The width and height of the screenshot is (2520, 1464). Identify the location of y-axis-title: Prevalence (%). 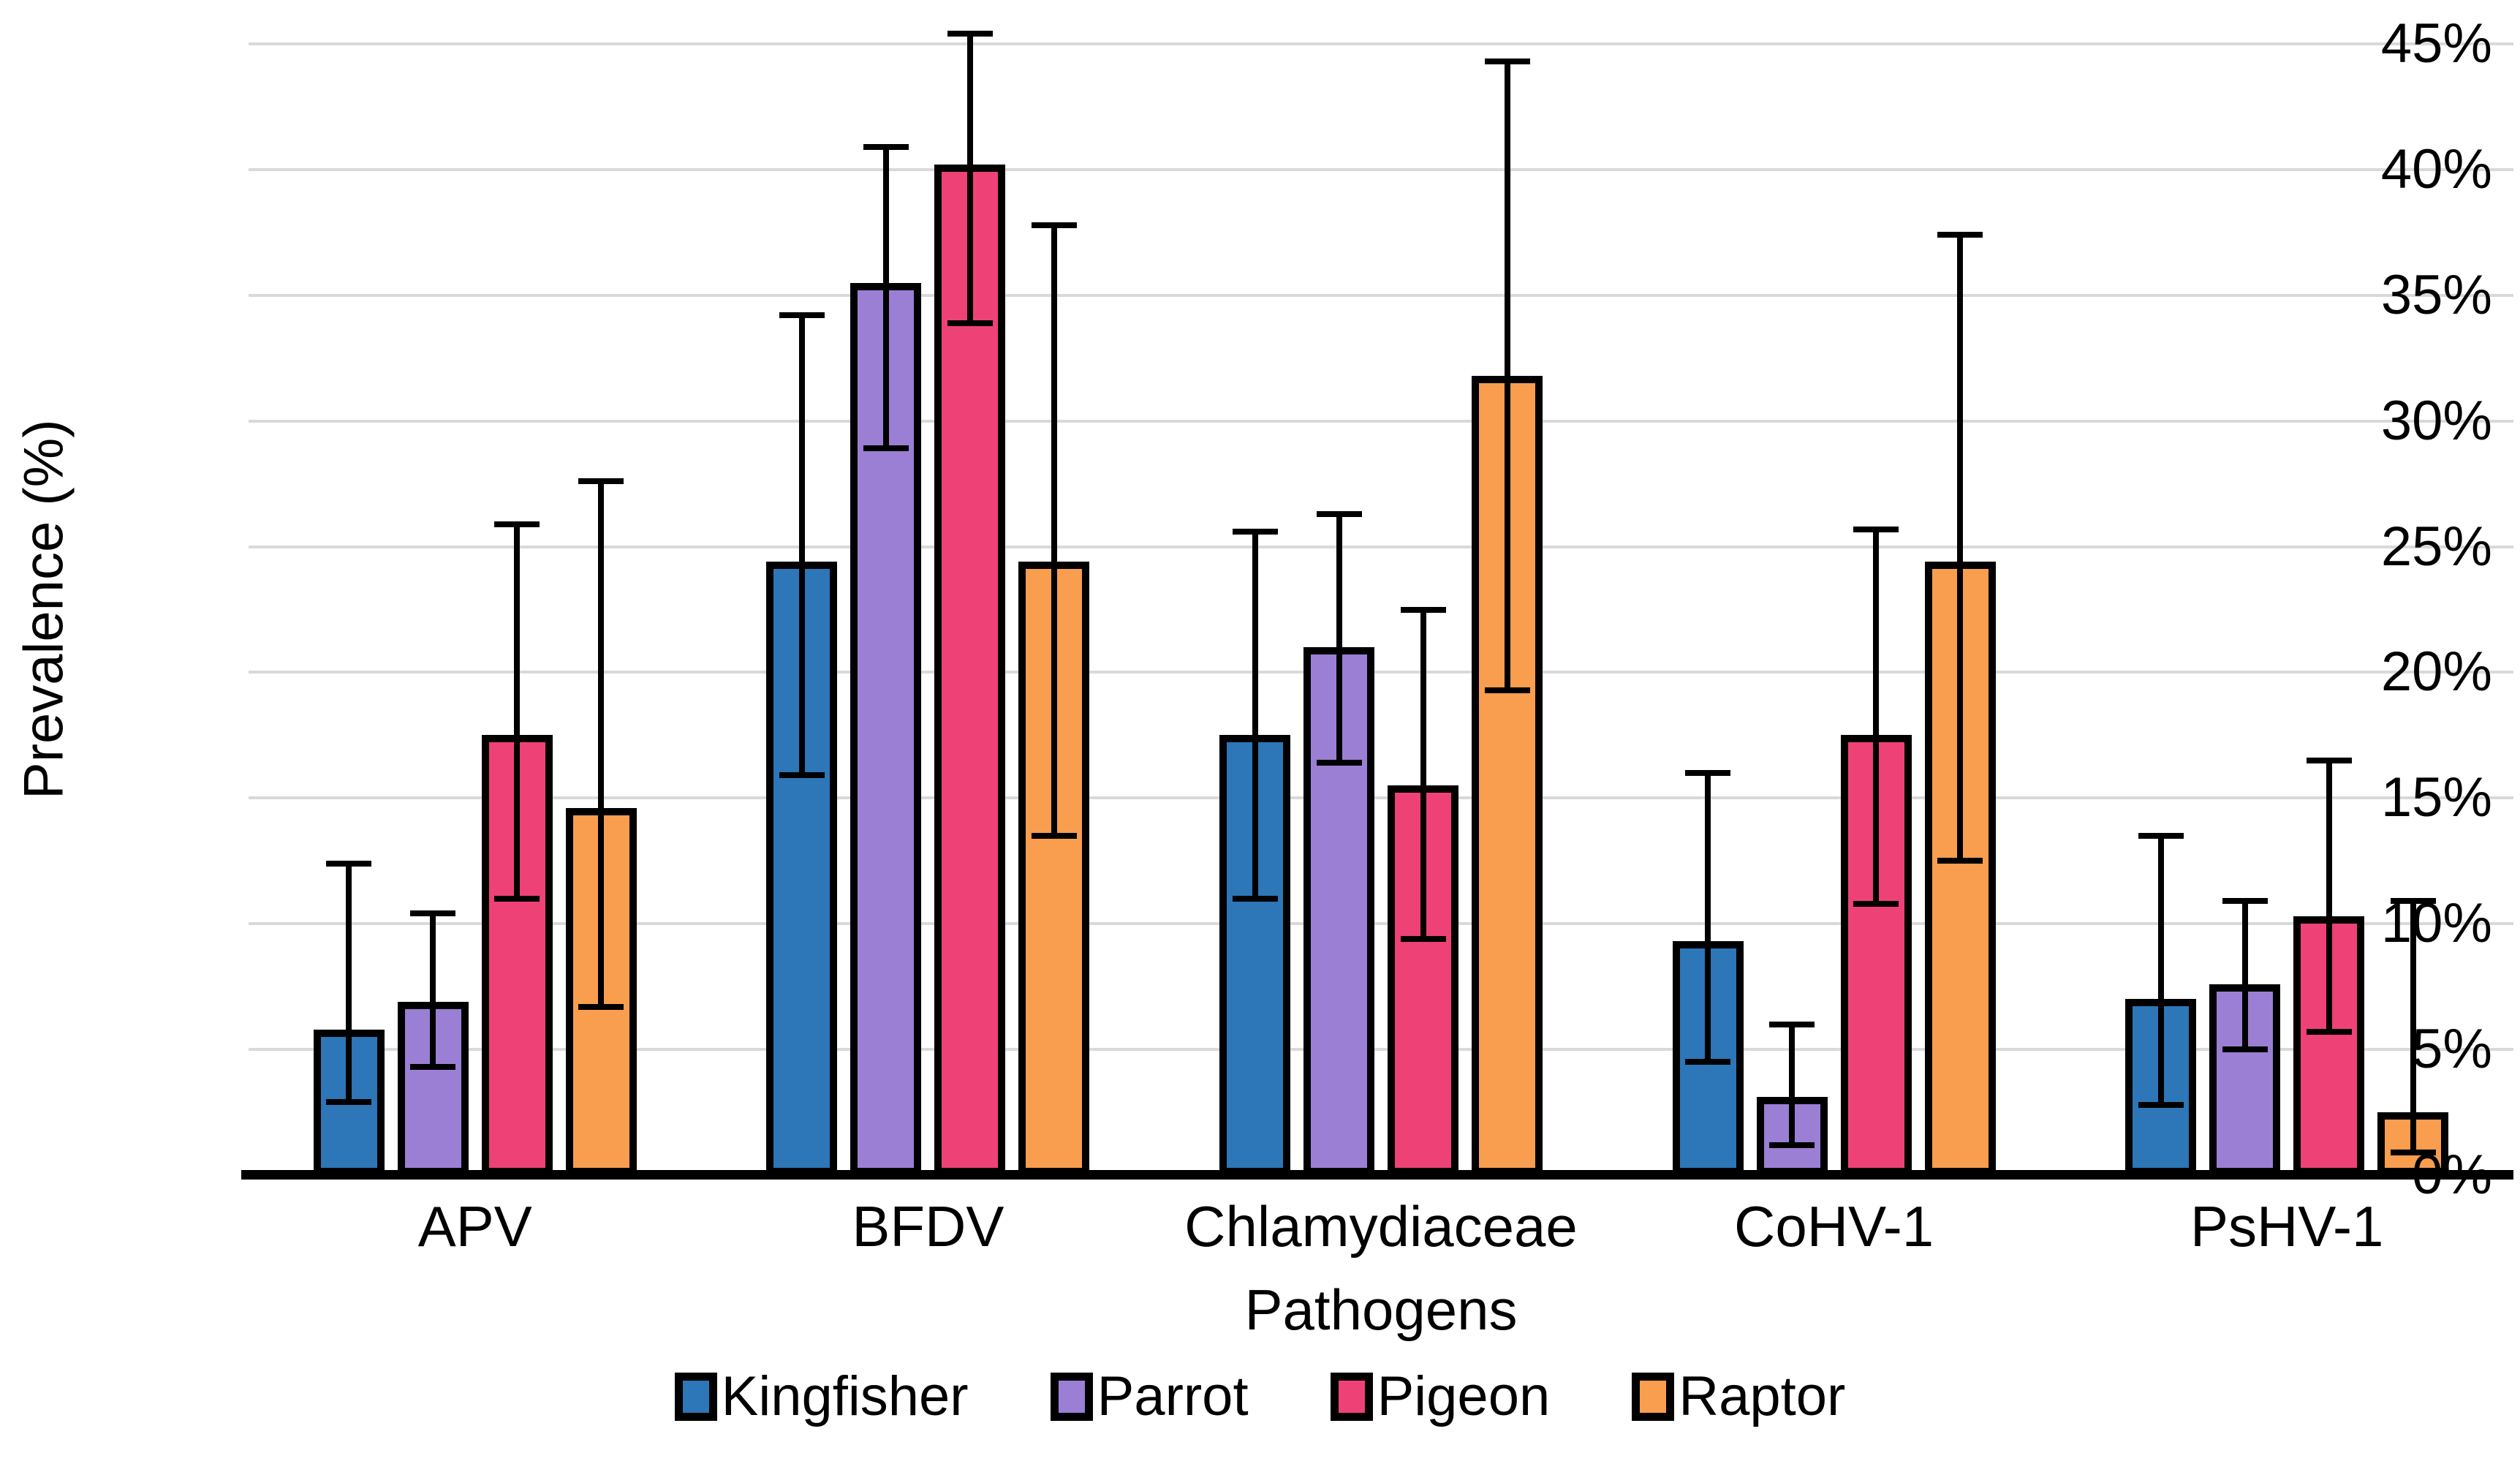
(43, 609).